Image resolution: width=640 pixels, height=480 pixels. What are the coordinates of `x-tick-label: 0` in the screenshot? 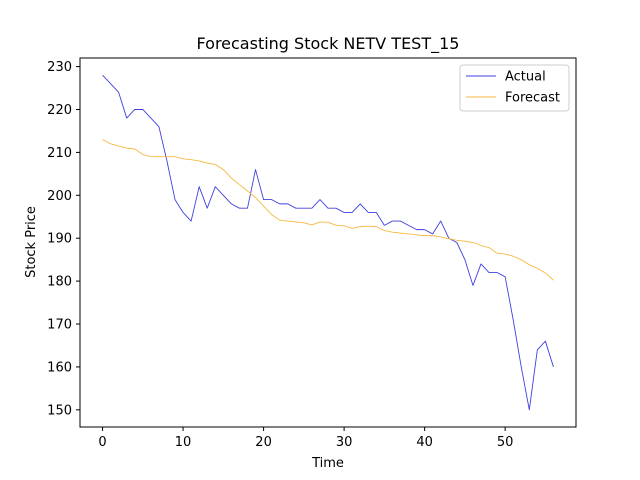 It's located at (102, 442).